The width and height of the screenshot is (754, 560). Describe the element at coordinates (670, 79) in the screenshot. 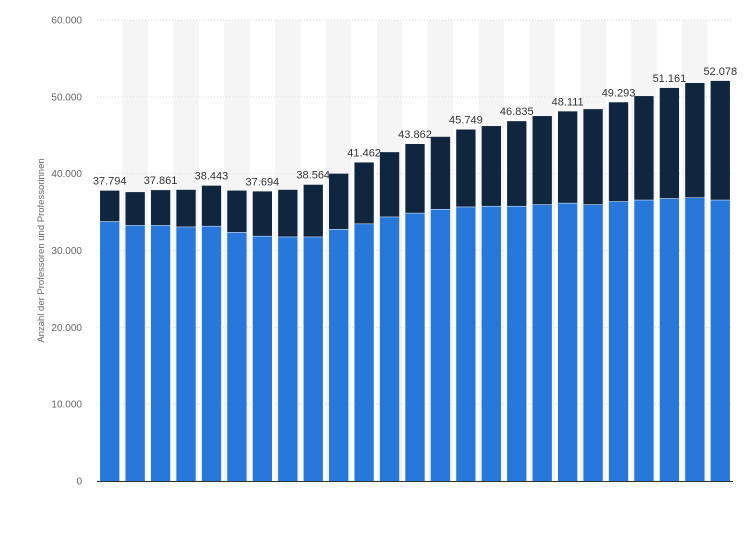

I see `bar-value-label: 51.161` at that location.